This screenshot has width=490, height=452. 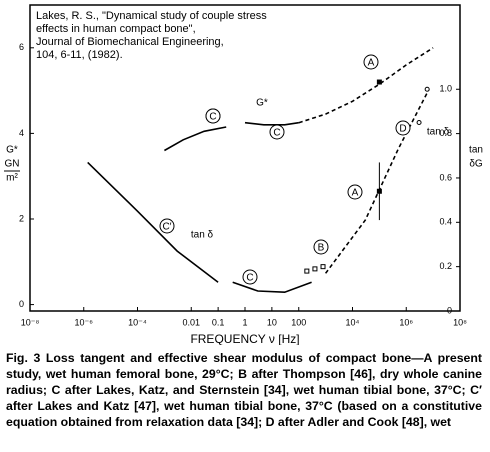 What do you see at coordinates (21, 133) in the screenshot?
I see `y-tick-label: 4` at bounding box center [21, 133].